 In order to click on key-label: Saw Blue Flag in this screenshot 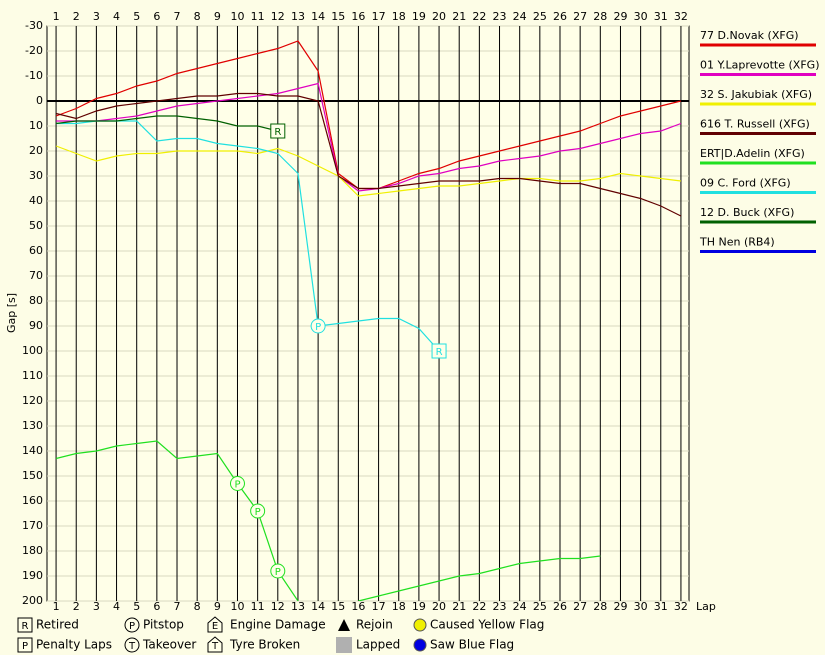, I will do `click(472, 645)`.